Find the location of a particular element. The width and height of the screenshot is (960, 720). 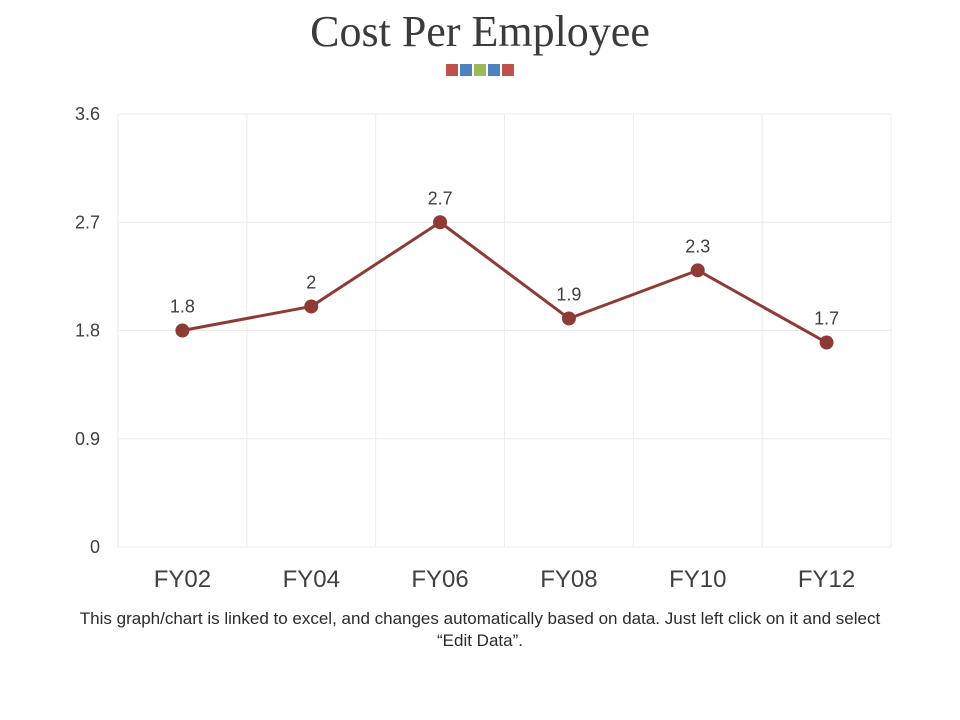

series-line is located at coordinates (505, 282).